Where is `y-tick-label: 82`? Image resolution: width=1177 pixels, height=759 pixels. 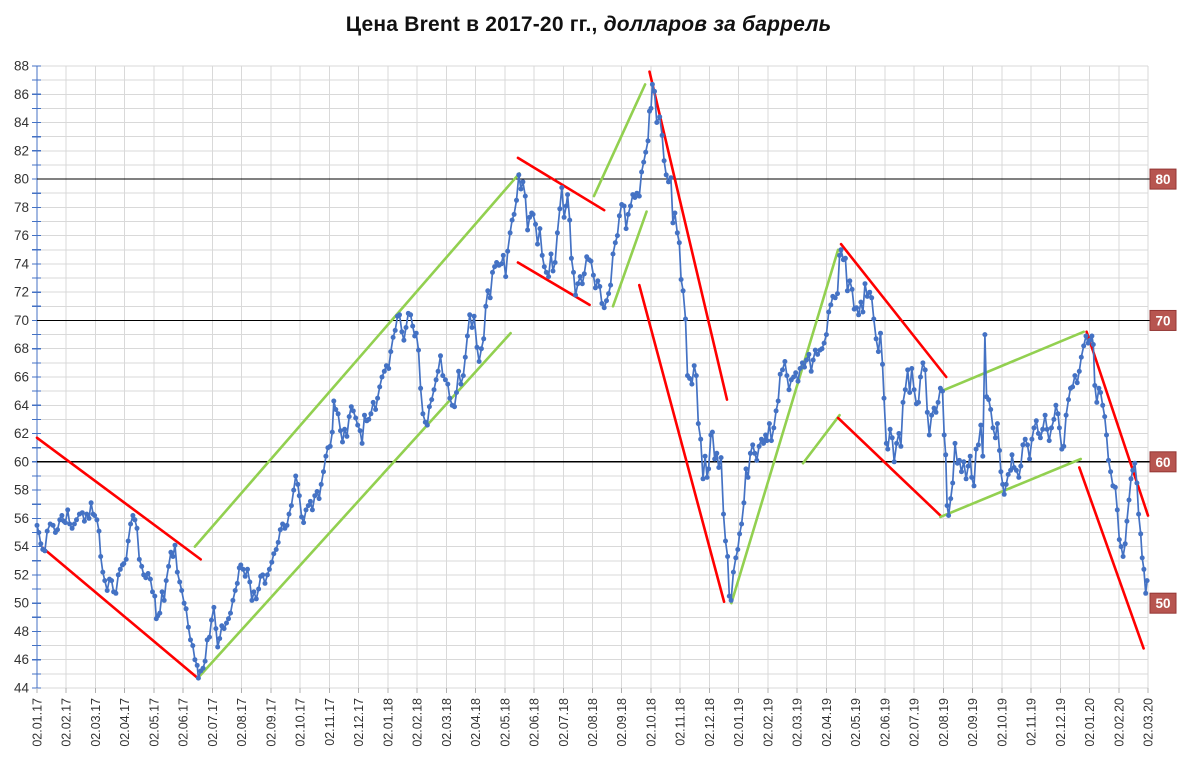 y-tick-label: 82 is located at coordinates (21, 150).